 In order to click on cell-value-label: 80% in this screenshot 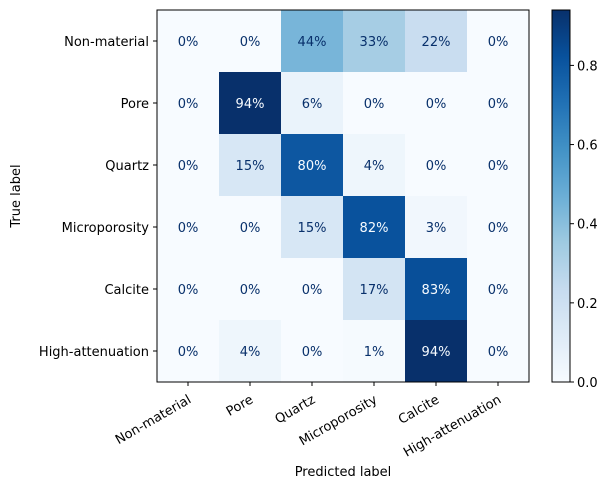, I will do `click(312, 166)`.